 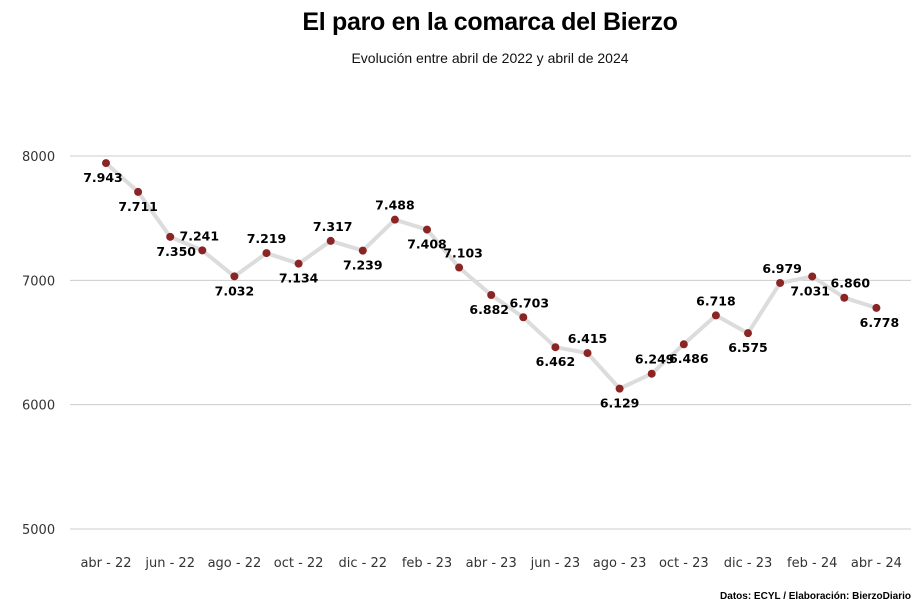 I want to click on y-tick-label: 8000, so click(x=38, y=157).